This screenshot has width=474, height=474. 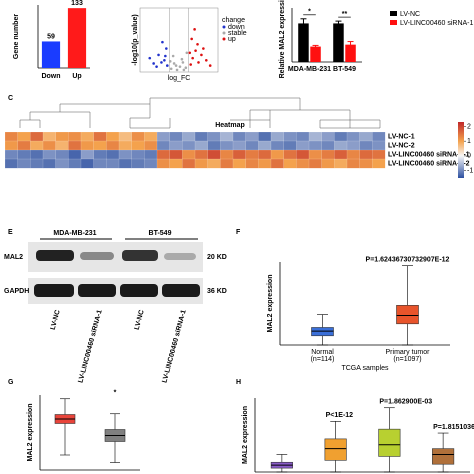 What do you see at coordinates (323, 359) in the screenshot?
I see `x-tick-sublabel: (n=114)` at bounding box center [323, 359].